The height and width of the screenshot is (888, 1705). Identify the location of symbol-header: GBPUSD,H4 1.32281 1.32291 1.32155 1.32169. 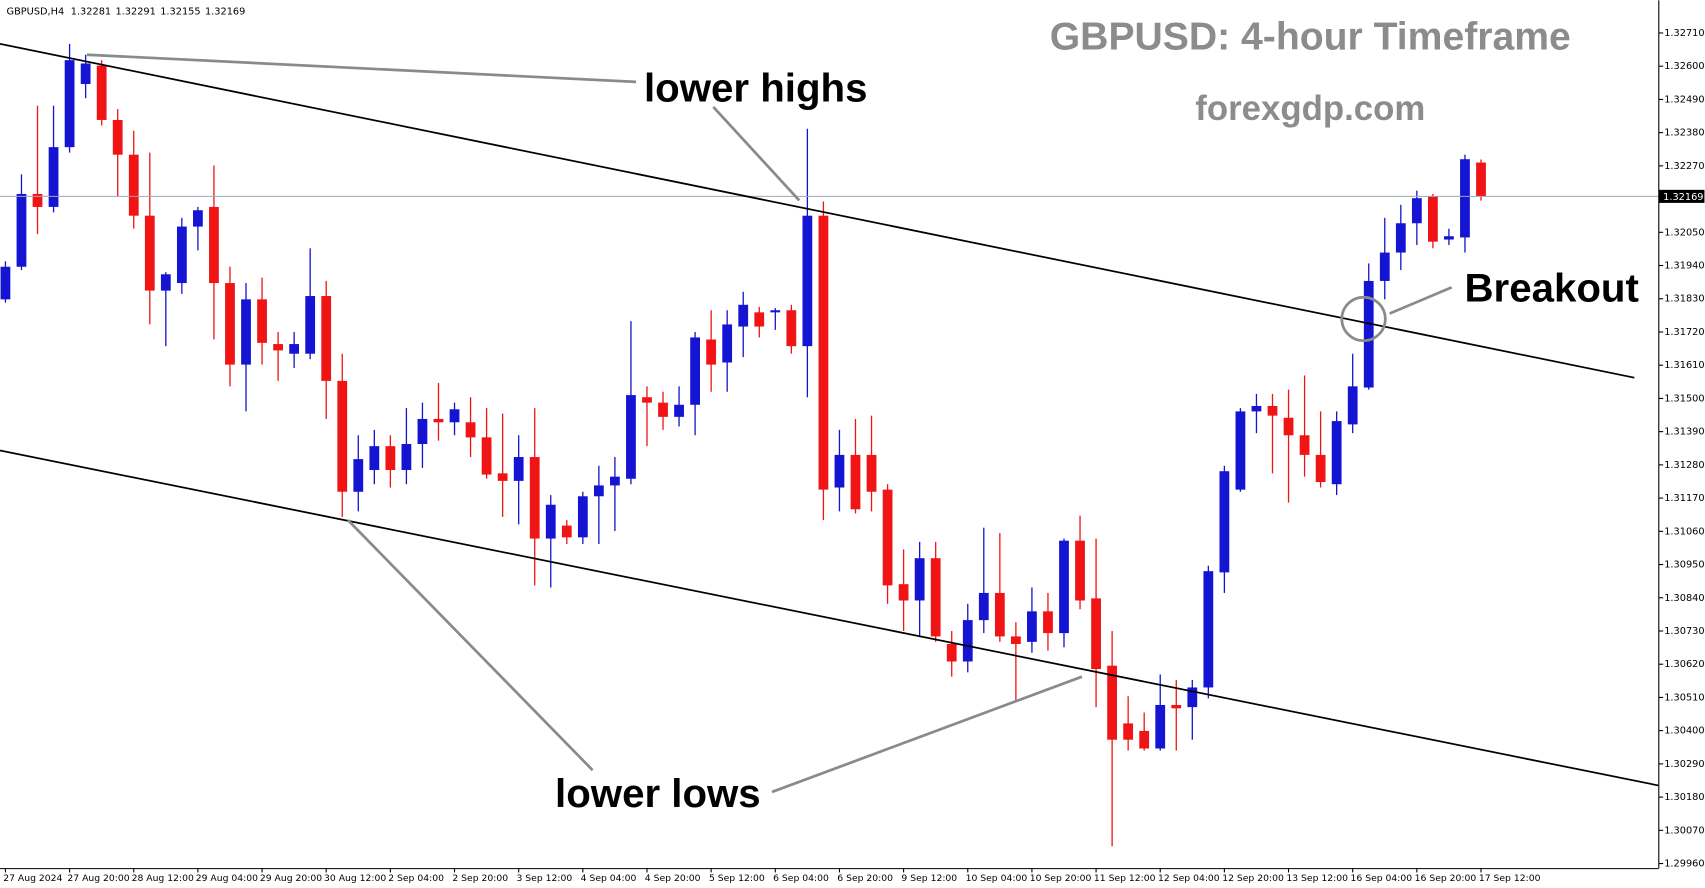
(126, 11).